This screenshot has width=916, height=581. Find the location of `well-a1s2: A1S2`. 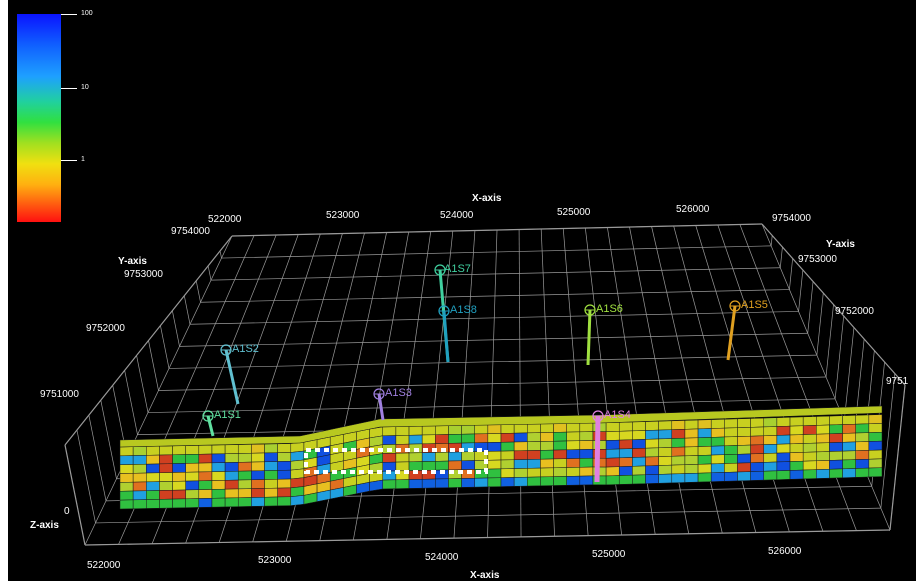

well-a1s2: A1S2 is located at coordinates (239, 374).